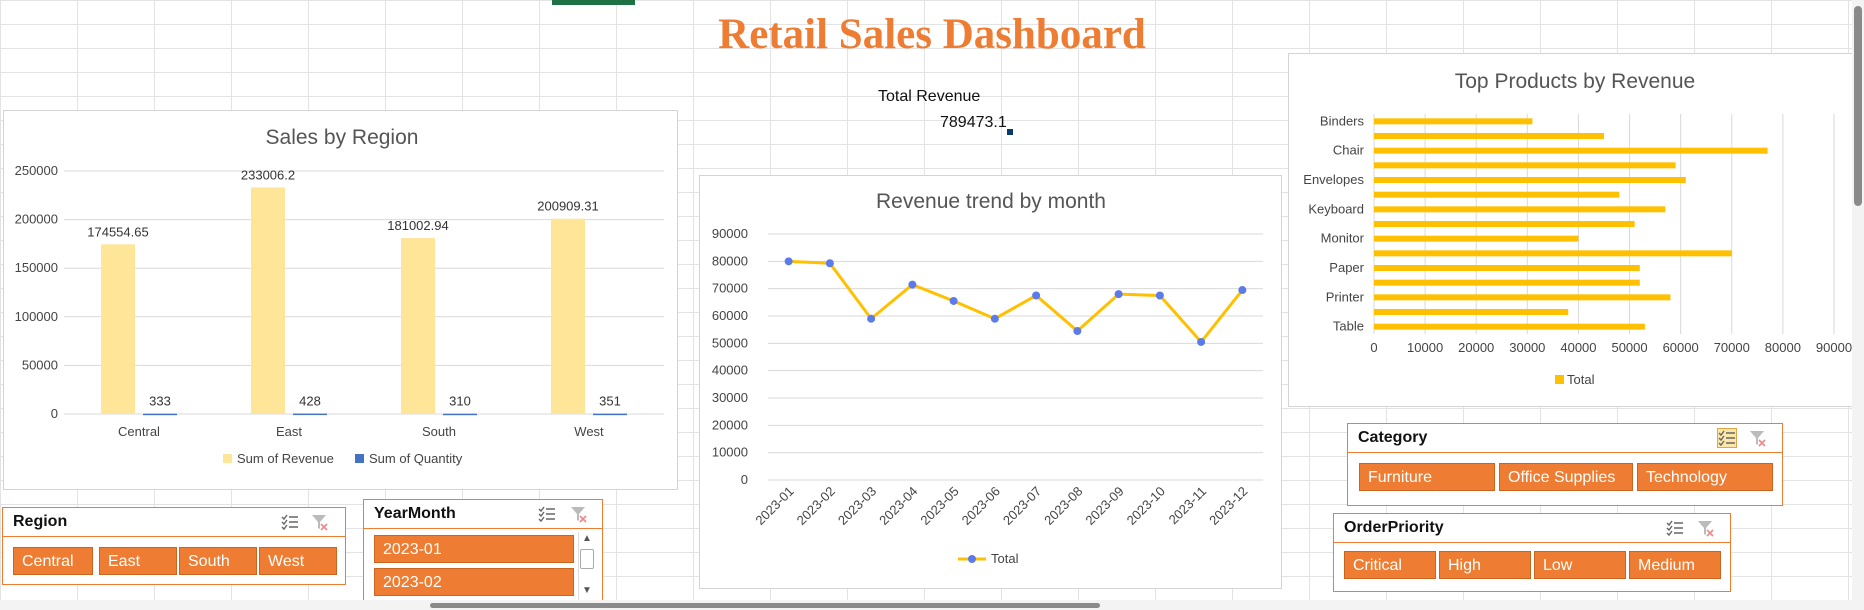  I want to click on legend-label: Sum of Quantity, so click(416, 458).